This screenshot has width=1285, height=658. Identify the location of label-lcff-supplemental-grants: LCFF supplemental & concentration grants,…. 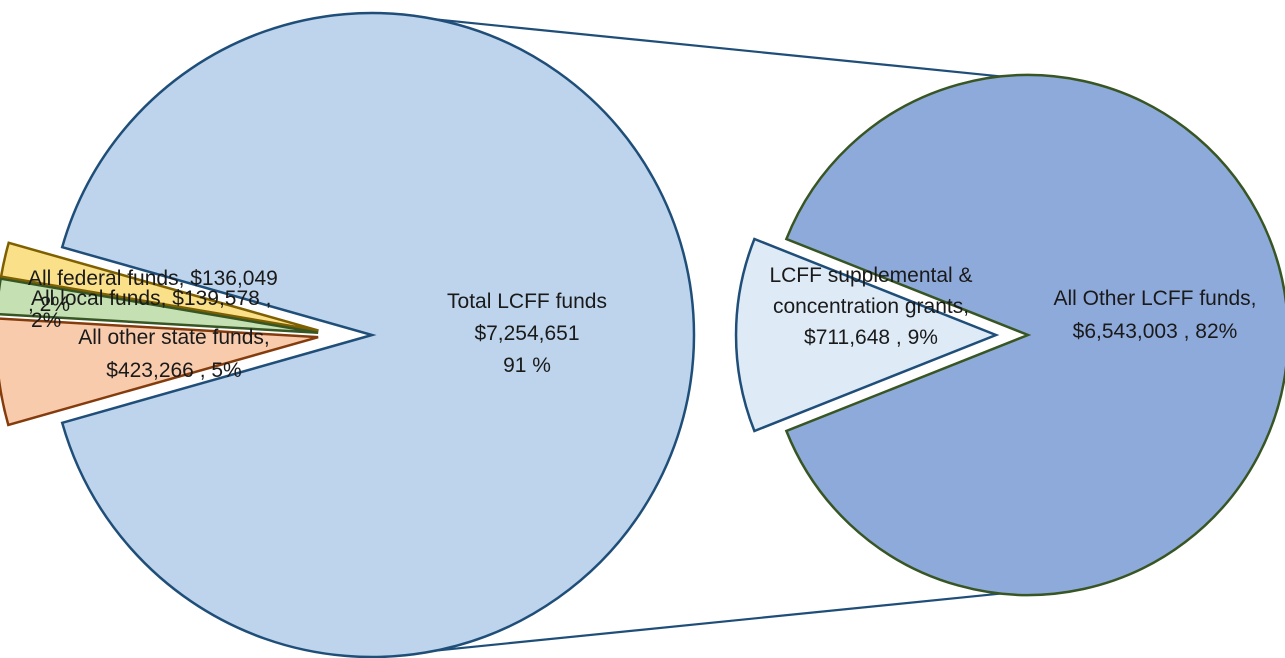
(870, 306).